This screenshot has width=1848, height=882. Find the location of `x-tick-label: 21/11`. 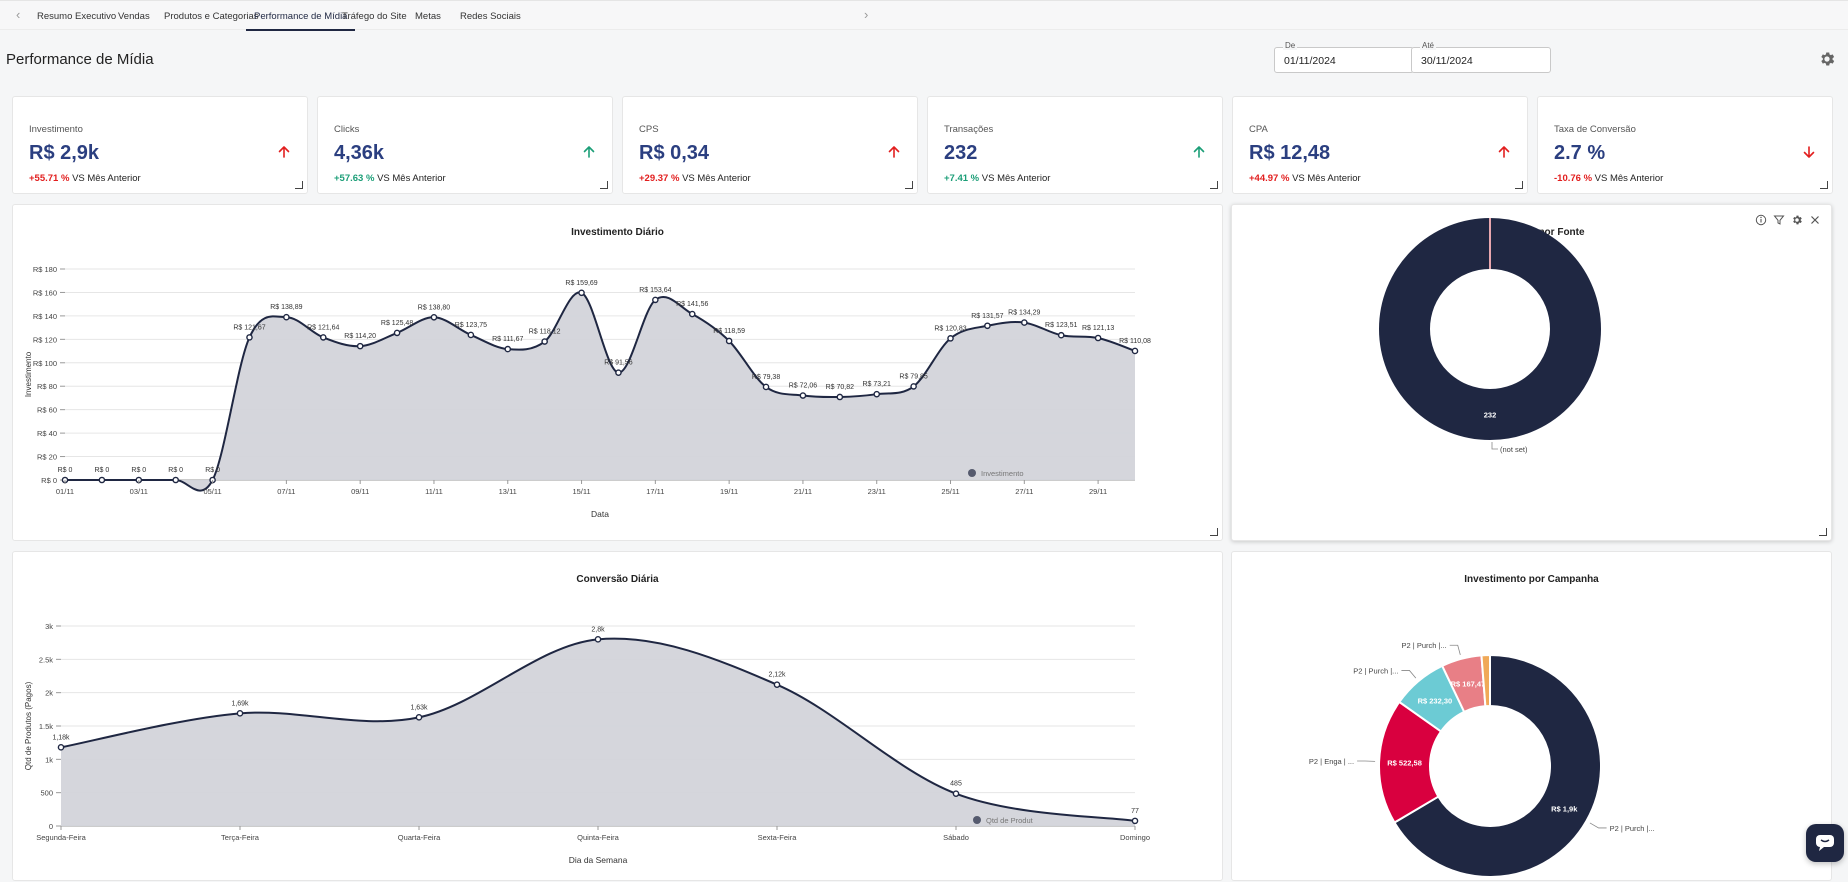

x-tick-label: 21/11 is located at coordinates (803, 491).